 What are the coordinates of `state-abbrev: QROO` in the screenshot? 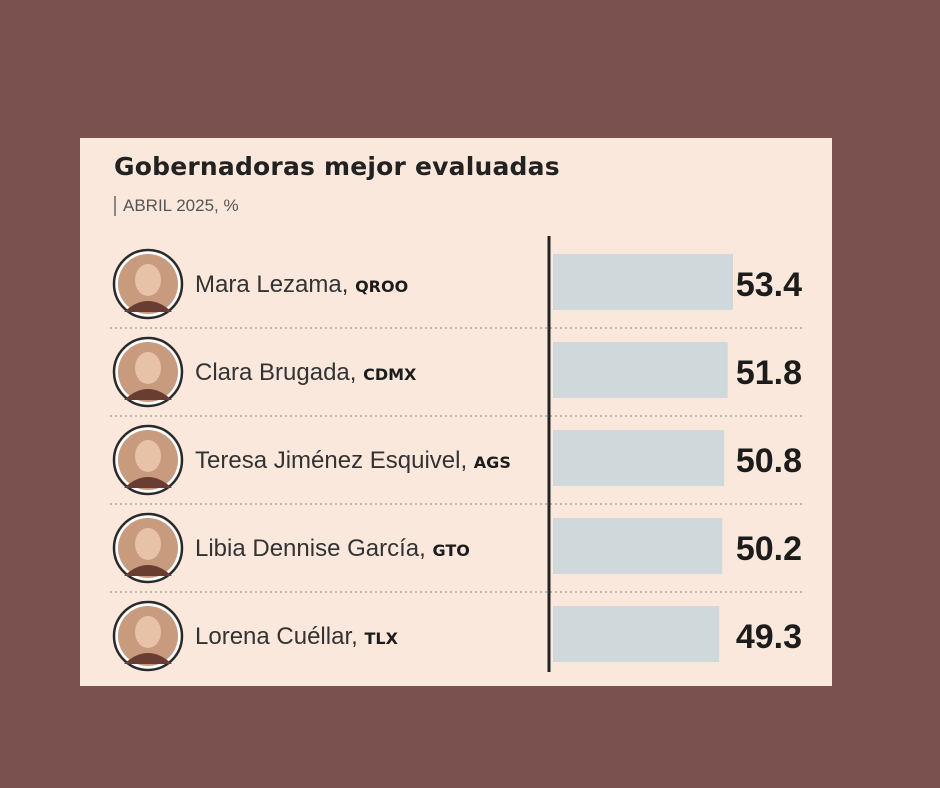 It's located at (381, 286).